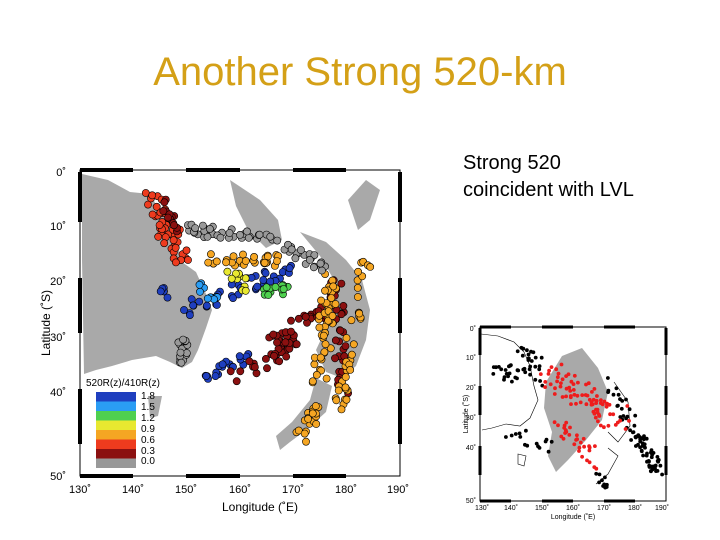 This screenshot has width=720, height=540. Describe the element at coordinates (473, 329) in the screenshot. I see `inset-y-tick-label: 0˚` at that location.